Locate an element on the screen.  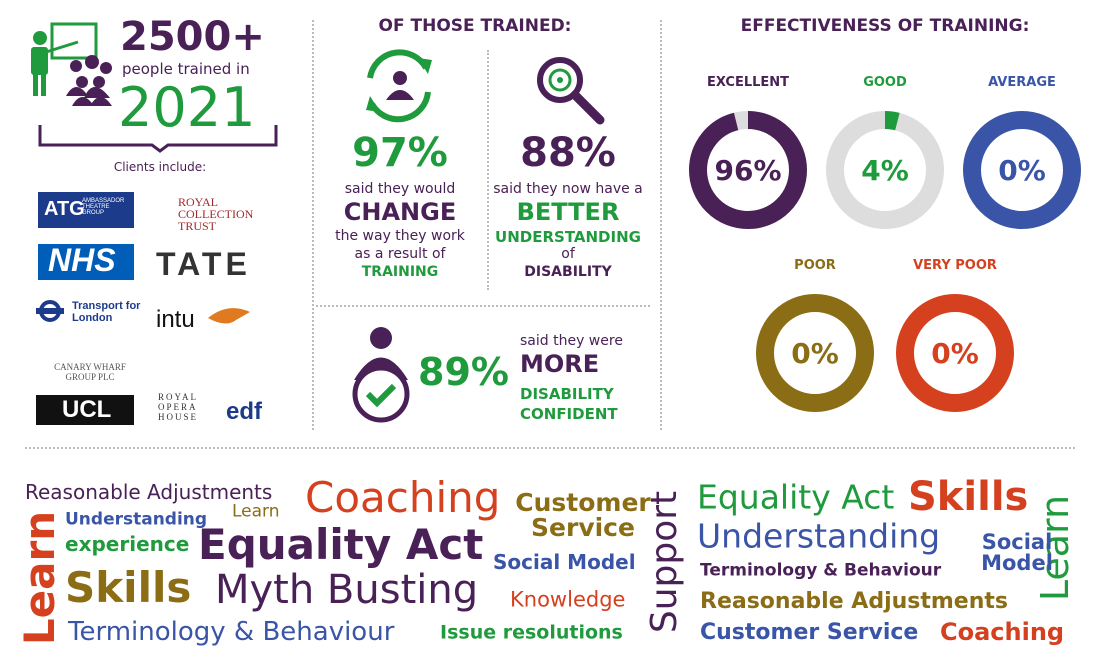
cloud-word: experience is located at coordinates (127, 544).